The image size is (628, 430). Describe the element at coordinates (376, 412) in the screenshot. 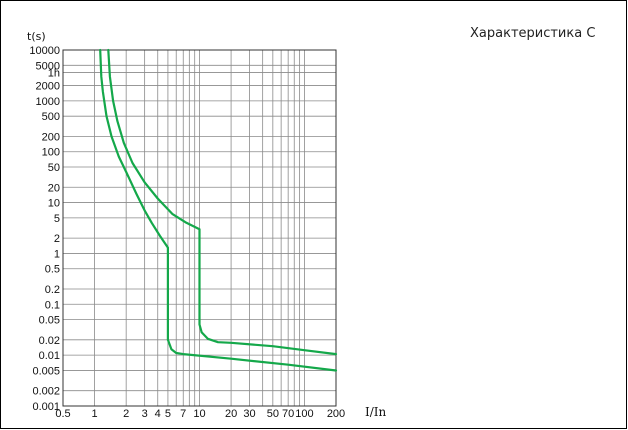

I see `x-axis-label: I/In` at that location.